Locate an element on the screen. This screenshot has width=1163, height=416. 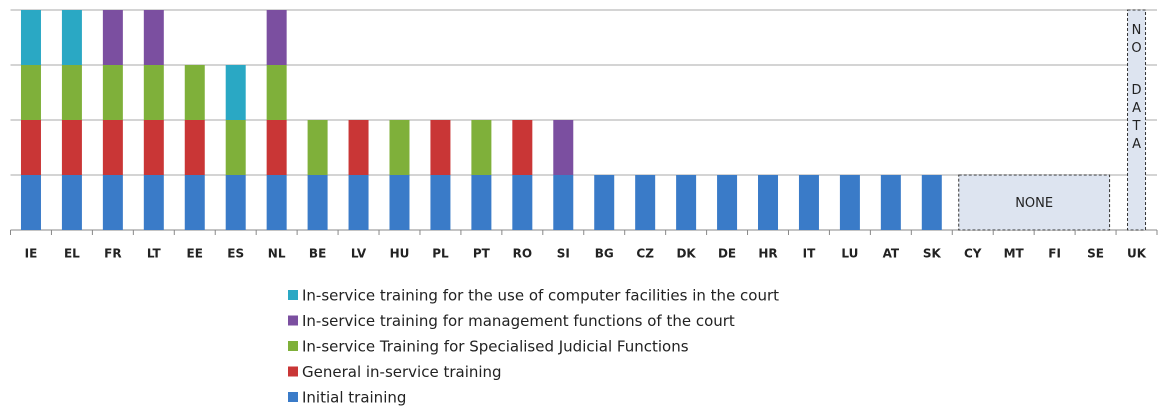
x-tick-label: IE is located at coordinates (31, 254).